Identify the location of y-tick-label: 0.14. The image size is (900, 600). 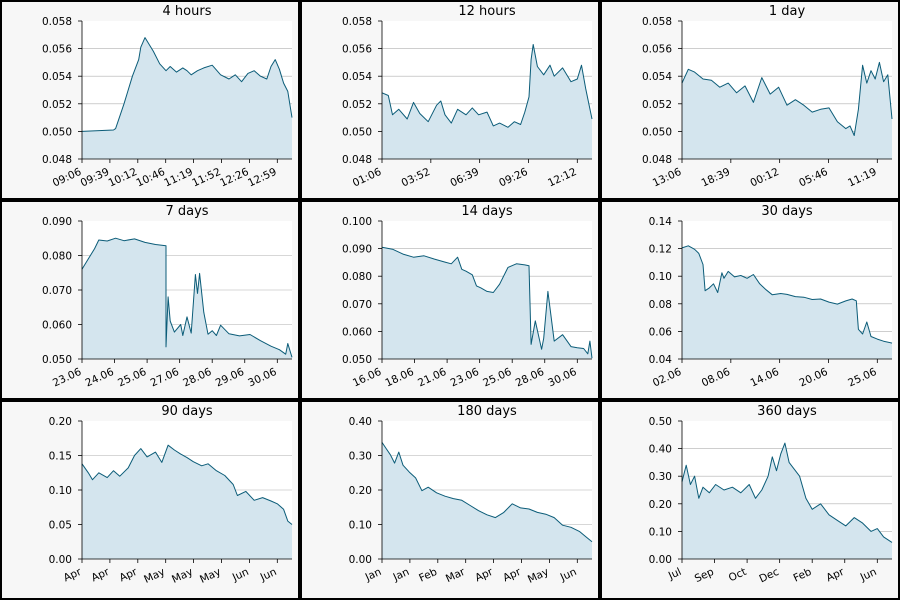
(661, 222).